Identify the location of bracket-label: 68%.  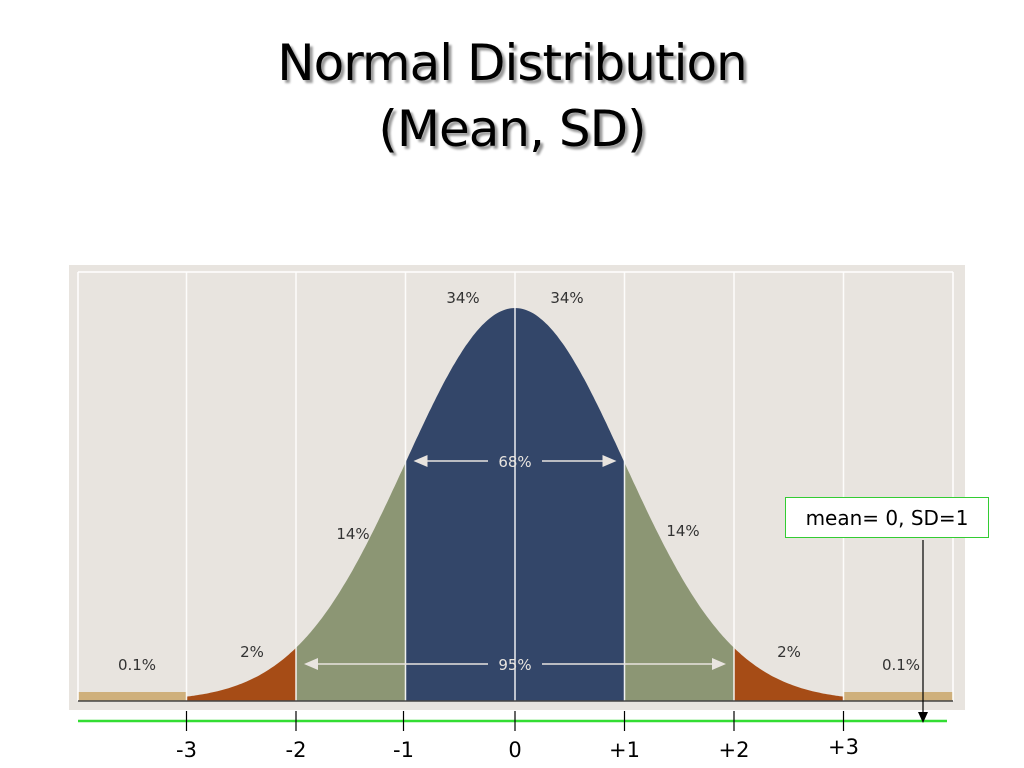
(514, 462).